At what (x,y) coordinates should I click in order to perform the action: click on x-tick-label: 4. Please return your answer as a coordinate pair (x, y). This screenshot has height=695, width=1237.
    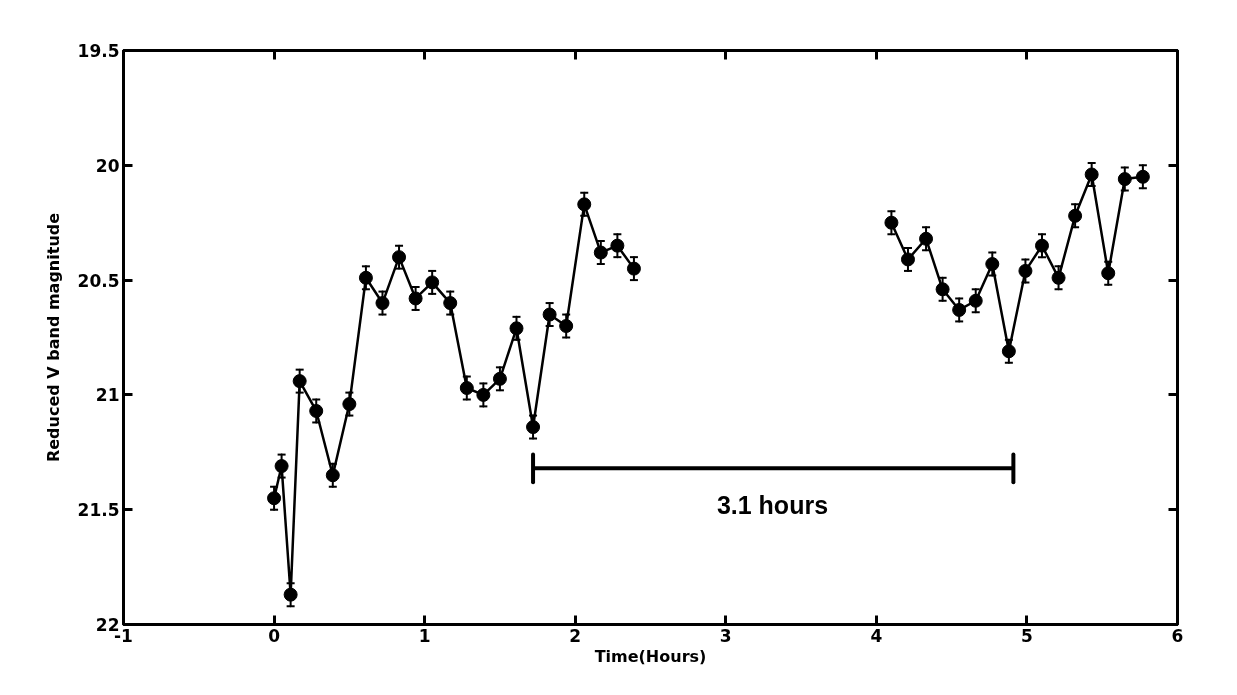
    Looking at the image, I should click on (876, 635).